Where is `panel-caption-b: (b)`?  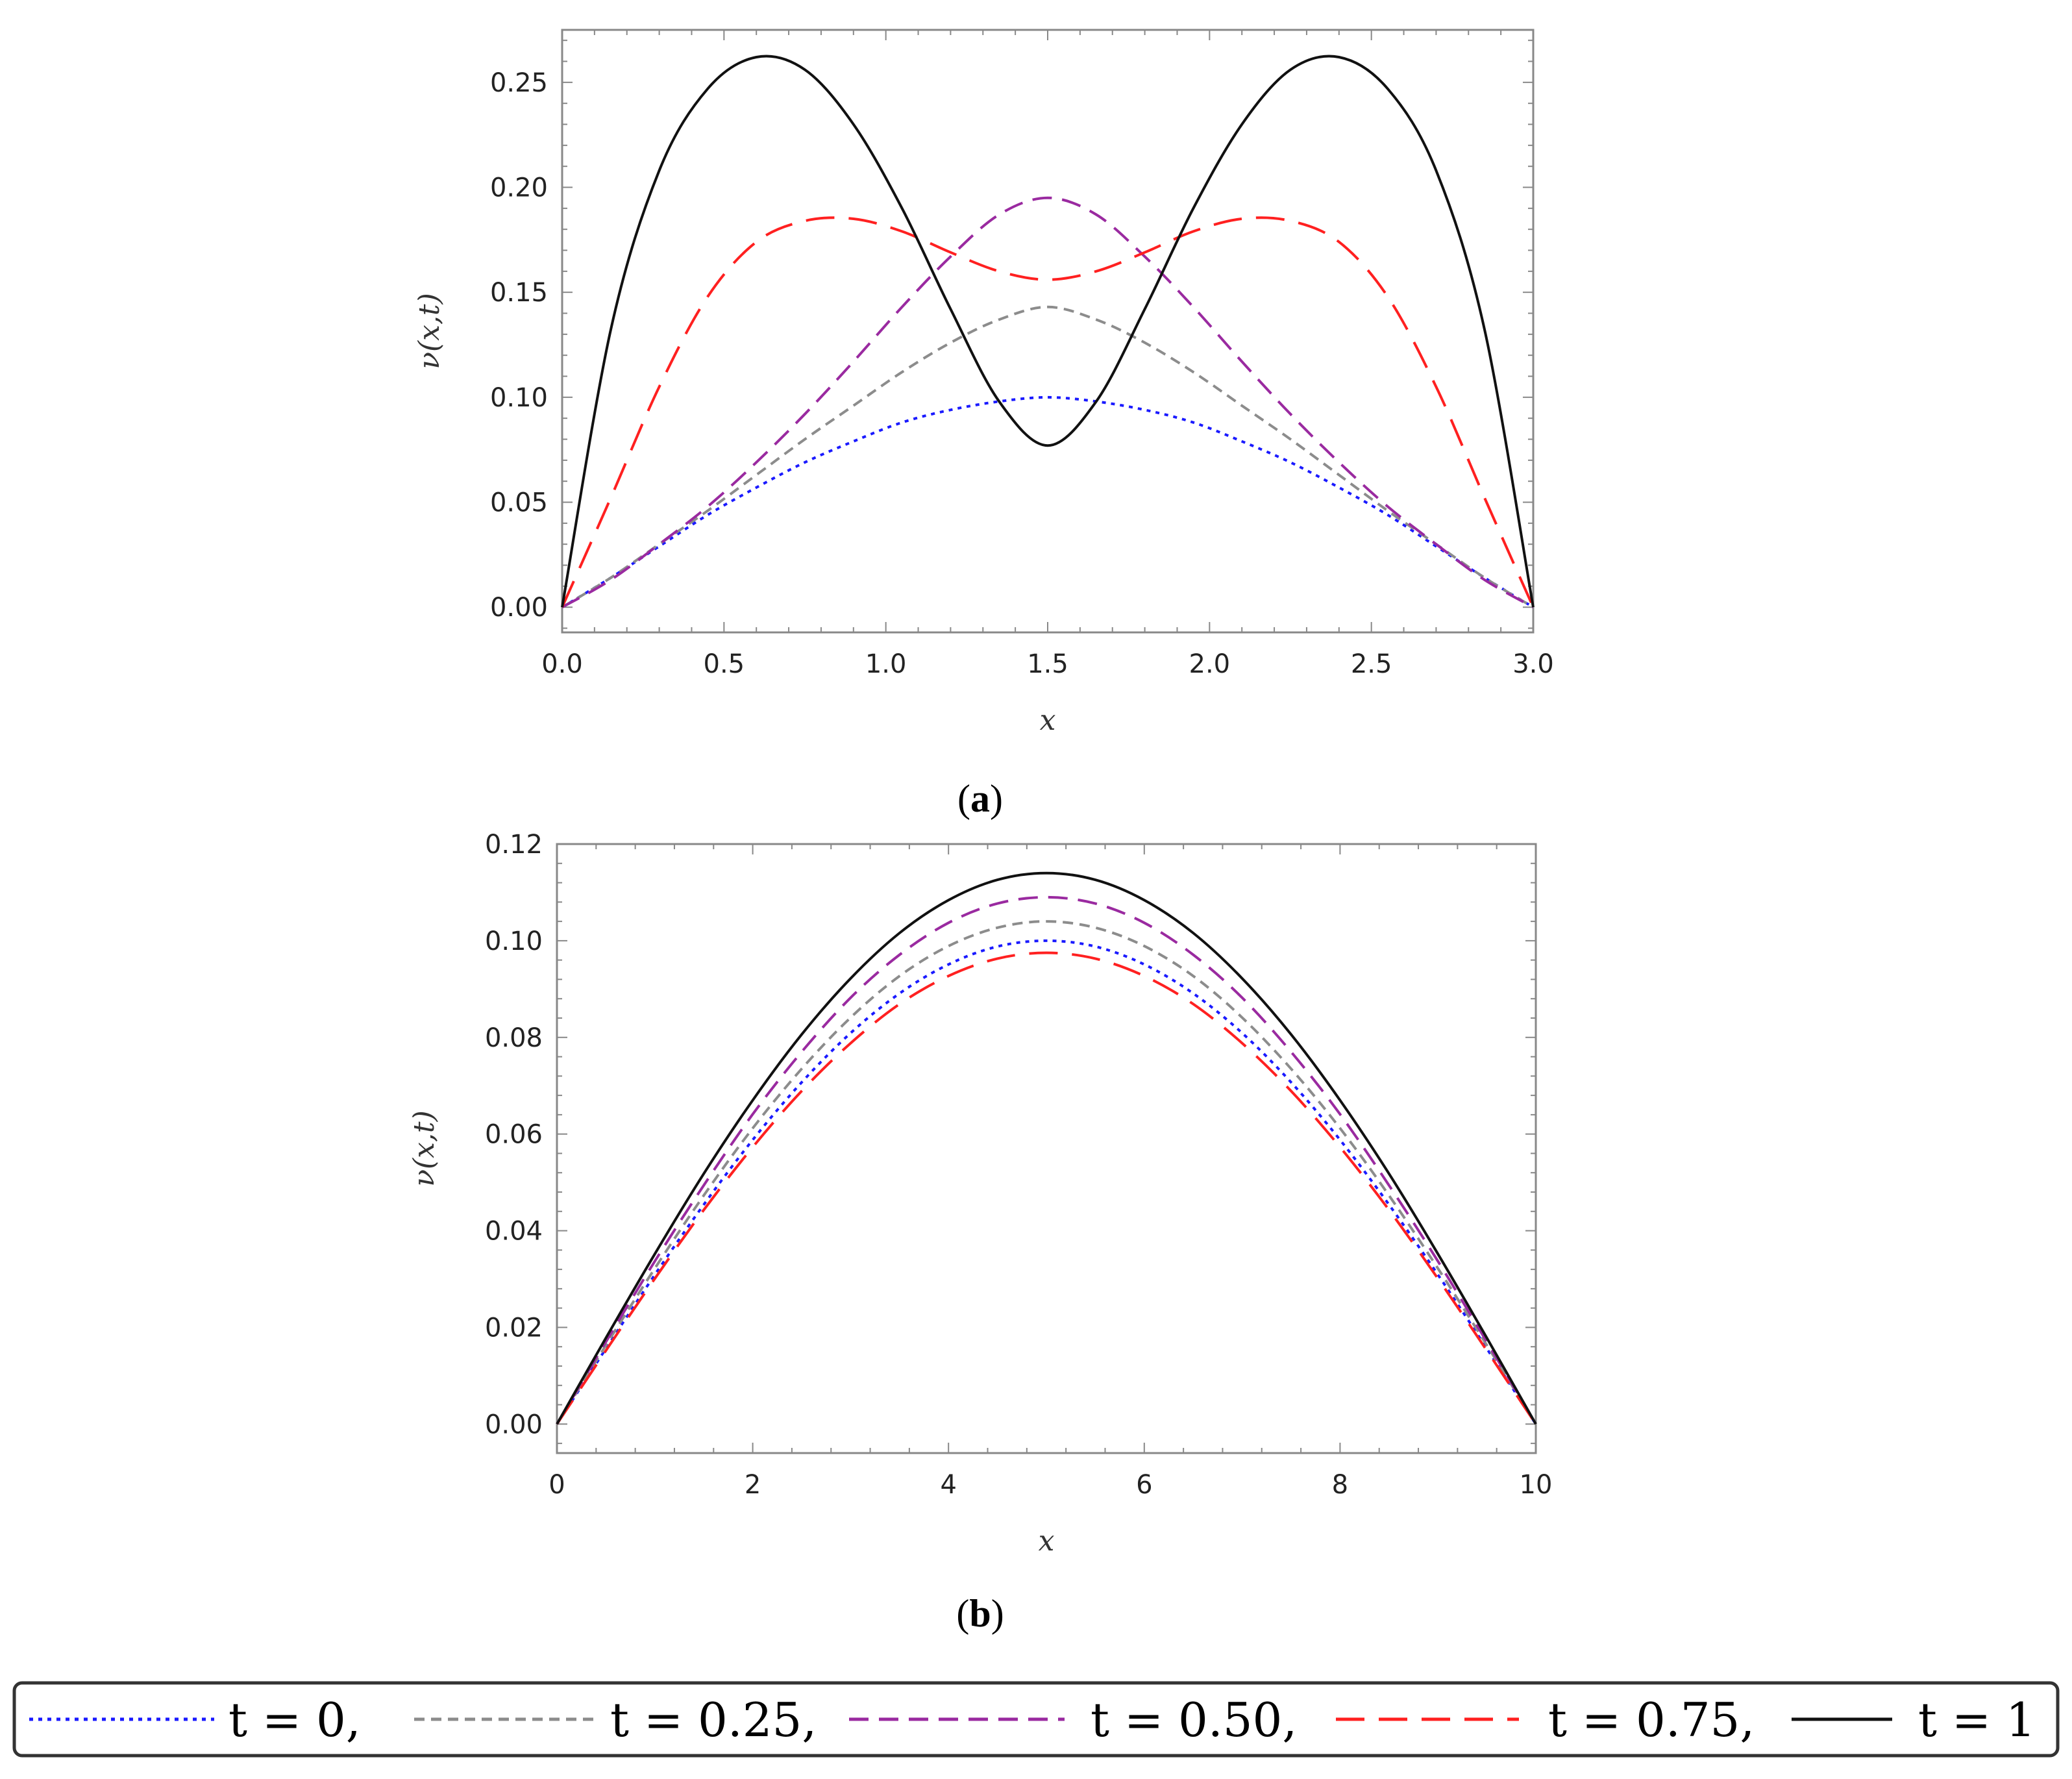
panel-caption-b: (b) is located at coordinates (980, 1613).